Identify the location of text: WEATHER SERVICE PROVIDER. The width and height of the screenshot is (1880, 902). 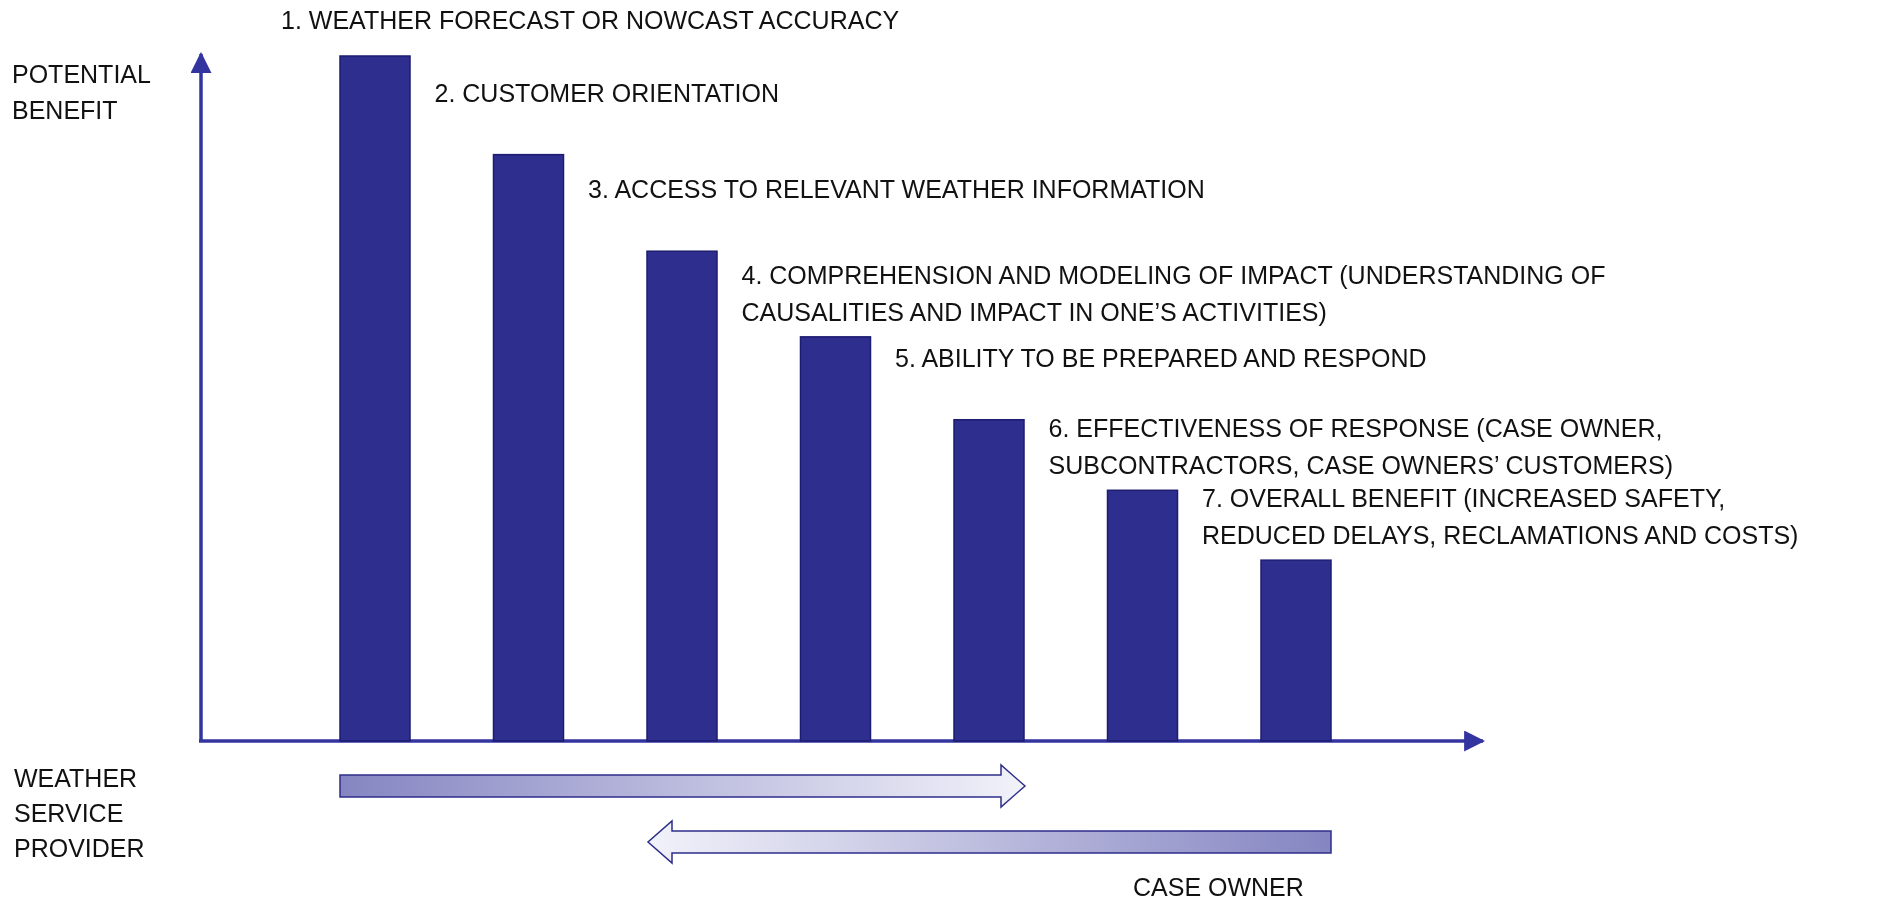
(79, 813).